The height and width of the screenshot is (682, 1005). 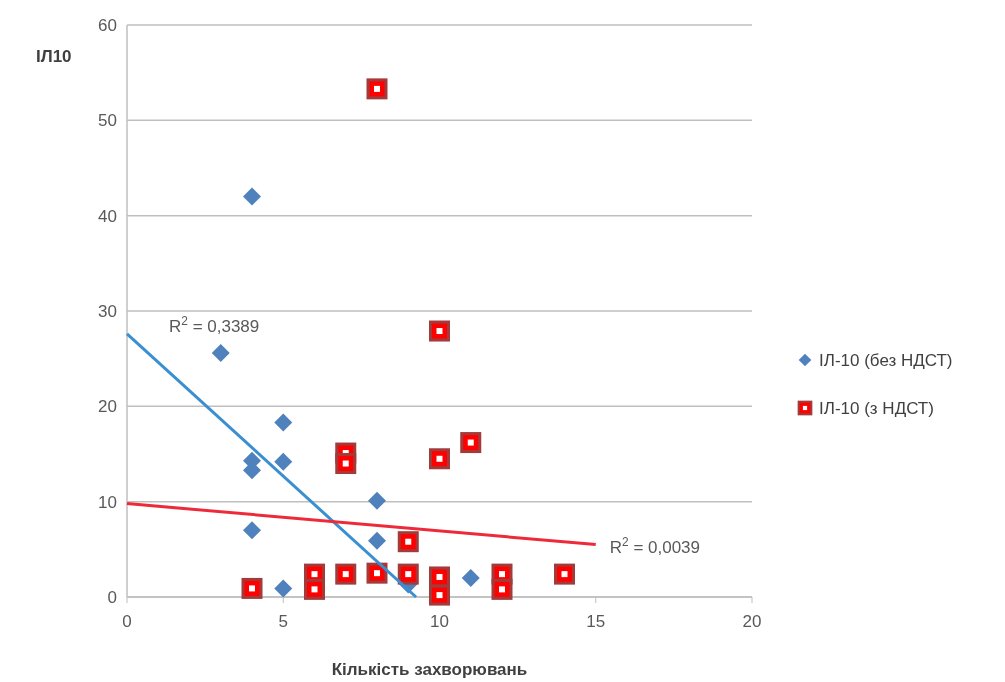 What do you see at coordinates (214, 324) in the screenshot?
I see `annotation: R$^{2}$ = 0,3389` at bounding box center [214, 324].